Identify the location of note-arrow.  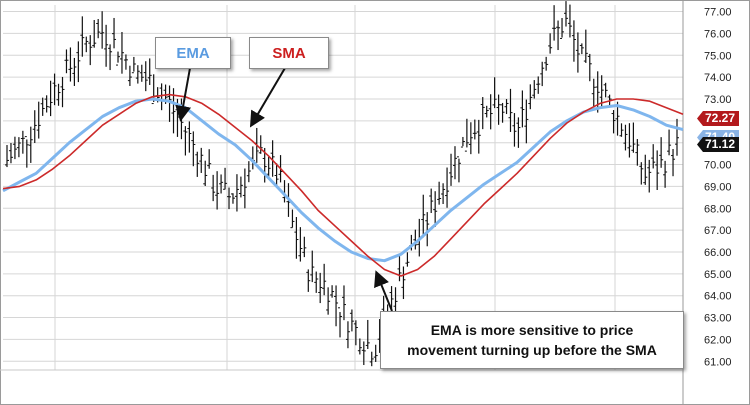
(383, 291).